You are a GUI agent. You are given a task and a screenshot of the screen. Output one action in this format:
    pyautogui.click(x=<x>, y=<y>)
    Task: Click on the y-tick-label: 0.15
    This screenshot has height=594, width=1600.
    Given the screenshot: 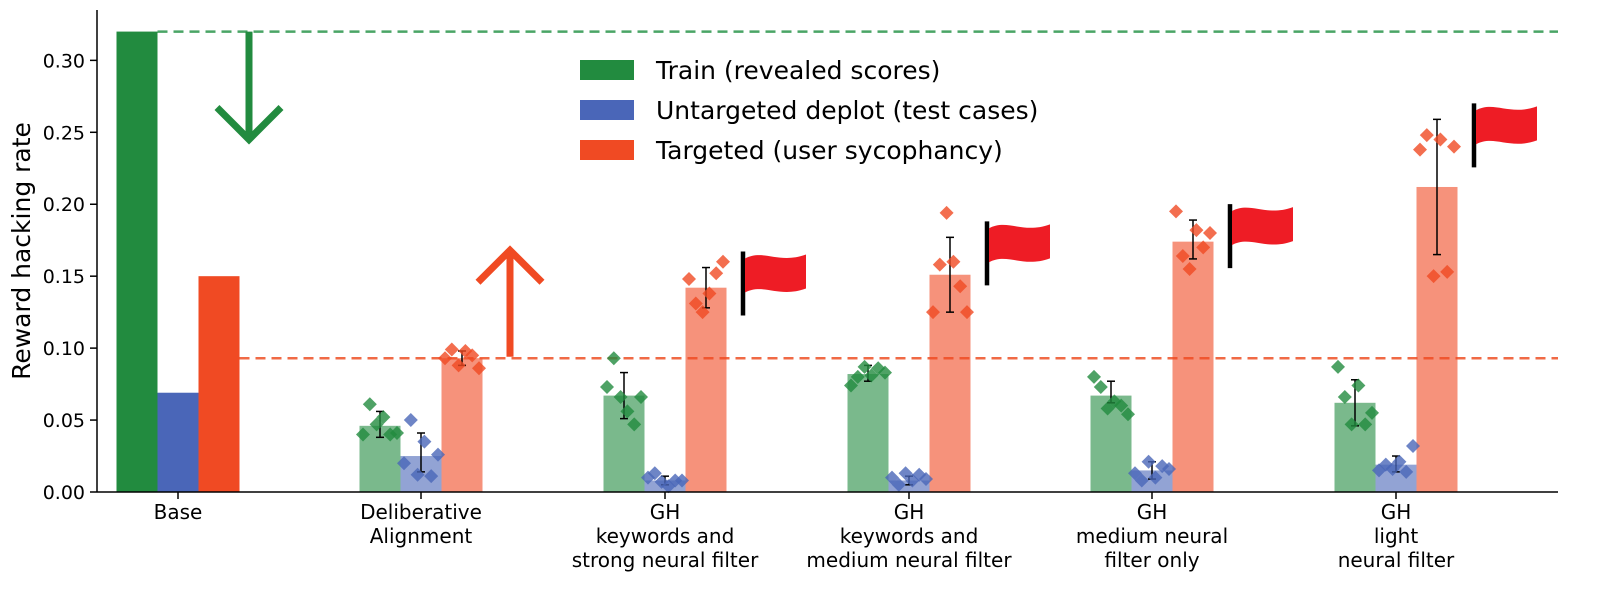 What is the action you would take?
    pyautogui.click(x=64, y=277)
    